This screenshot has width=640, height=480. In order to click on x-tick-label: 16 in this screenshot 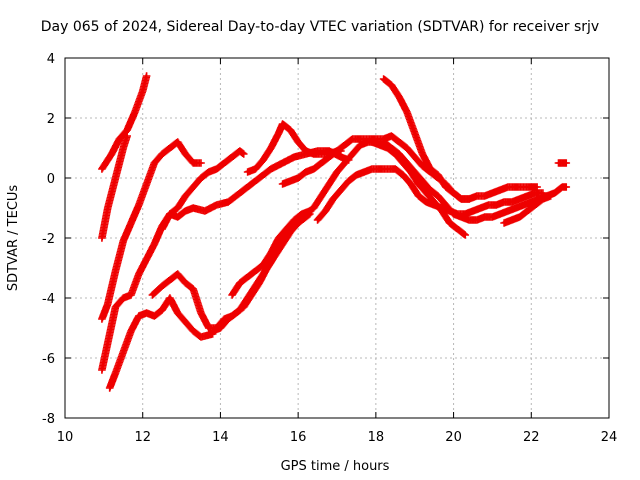, I will do `click(298, 437)`.